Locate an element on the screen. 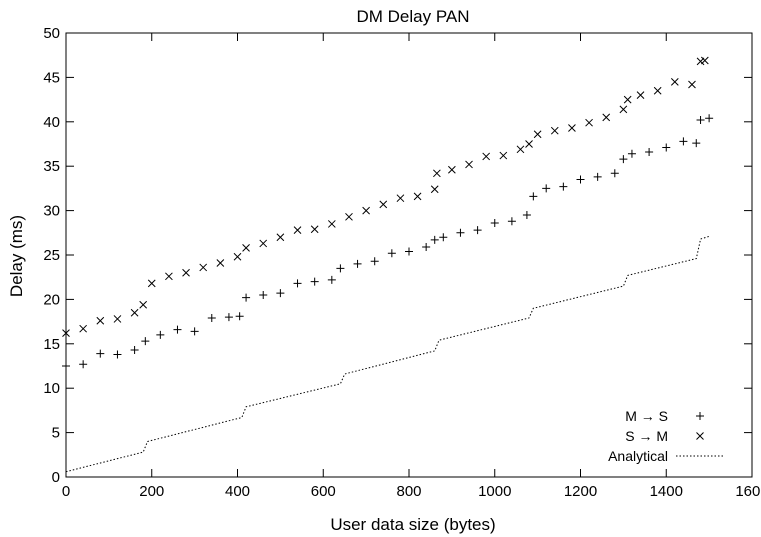  y-tick-label: 50 is located at coordinates (51, 33).